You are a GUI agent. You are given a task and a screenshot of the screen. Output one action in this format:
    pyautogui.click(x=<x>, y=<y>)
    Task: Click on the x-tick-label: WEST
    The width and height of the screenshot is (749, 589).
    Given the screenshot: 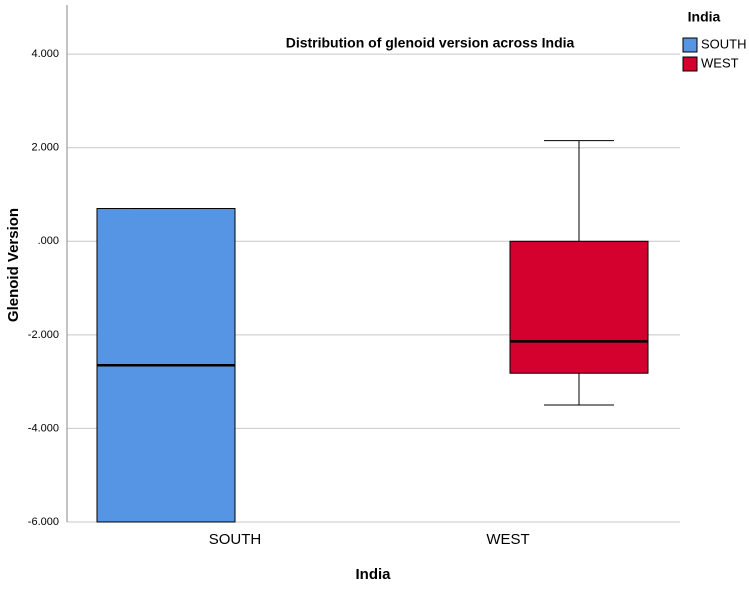 What is the action you would take?
    pyautogui.click(x=507, y=539)
    